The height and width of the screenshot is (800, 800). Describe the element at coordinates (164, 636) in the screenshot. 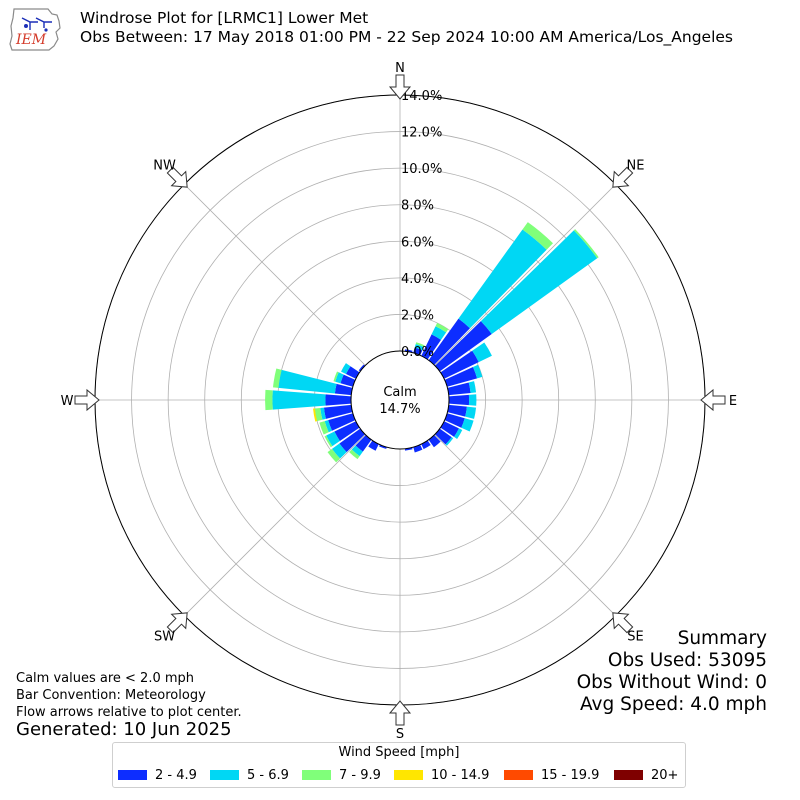

I see `compass-label: SW` at that location.